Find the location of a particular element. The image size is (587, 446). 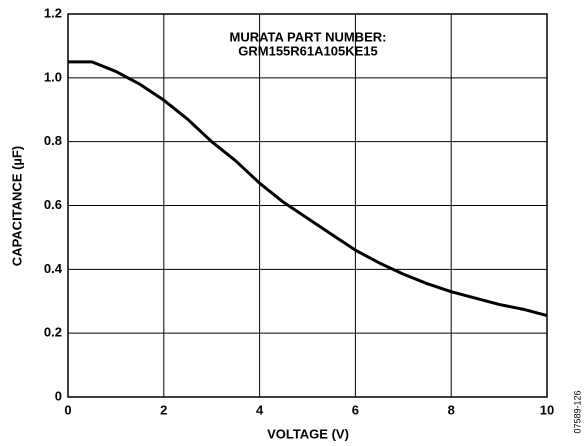

y-tick-label: 1.0 is located at coordinates (53, 76).